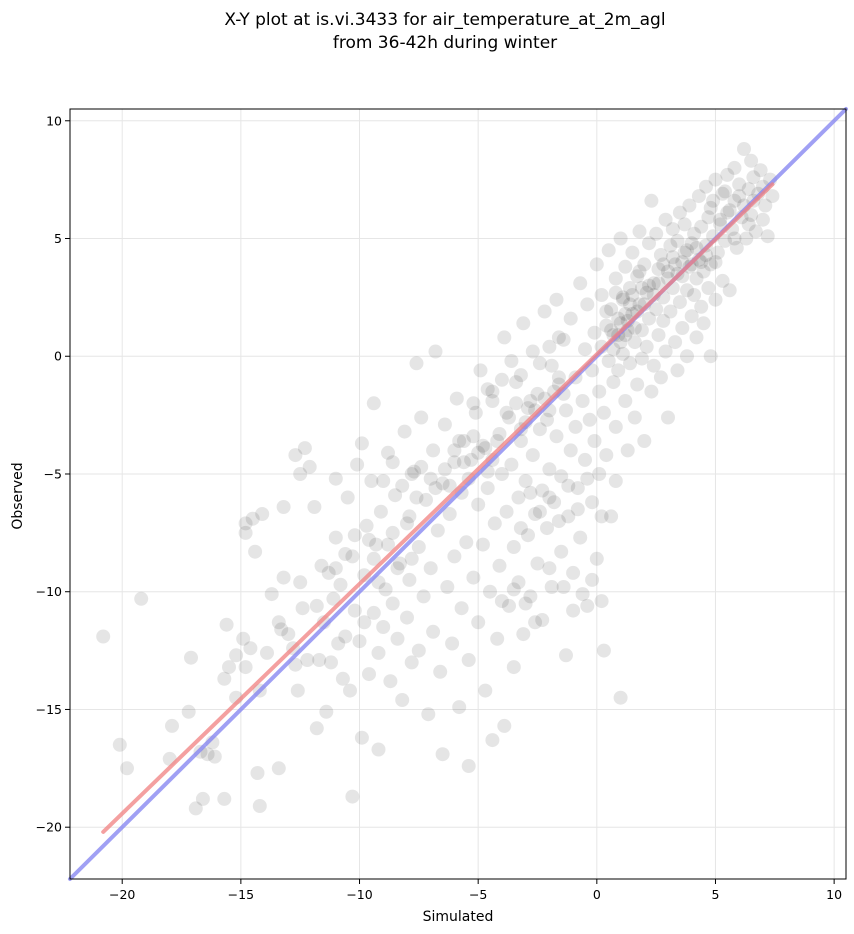 Image resolution: width=854 pixels, height=934 pixels. Describe the element at coordinates (445, 43) in the screenshot. I see `chart-title-line2: from 36-42h during winter` at that location.